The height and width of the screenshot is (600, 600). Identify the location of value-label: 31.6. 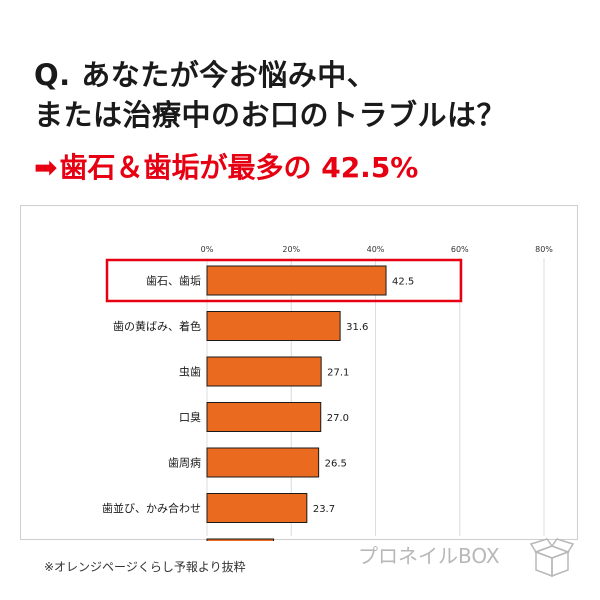
(357, 327).